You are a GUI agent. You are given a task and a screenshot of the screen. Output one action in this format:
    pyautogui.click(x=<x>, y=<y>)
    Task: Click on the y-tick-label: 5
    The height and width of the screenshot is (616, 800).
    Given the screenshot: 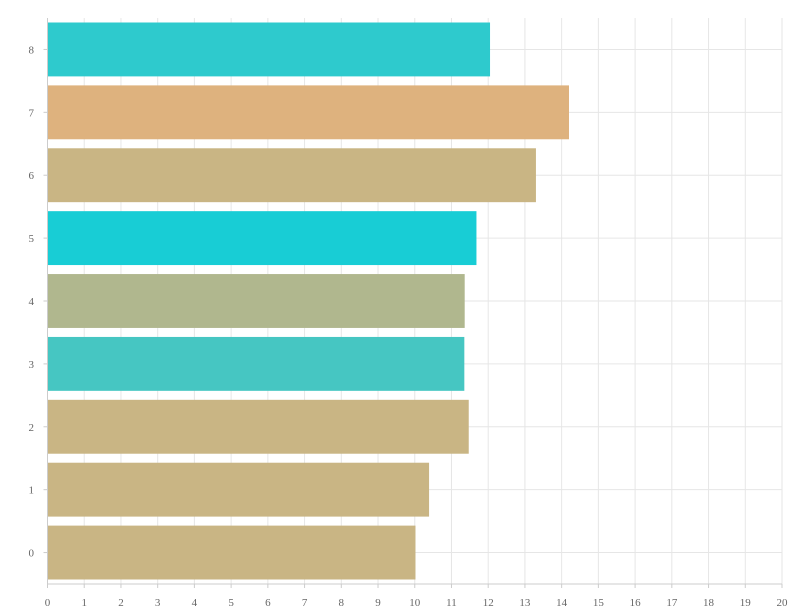 What is the action you would take?
    pyautogui.click(x=32, y=239)
    